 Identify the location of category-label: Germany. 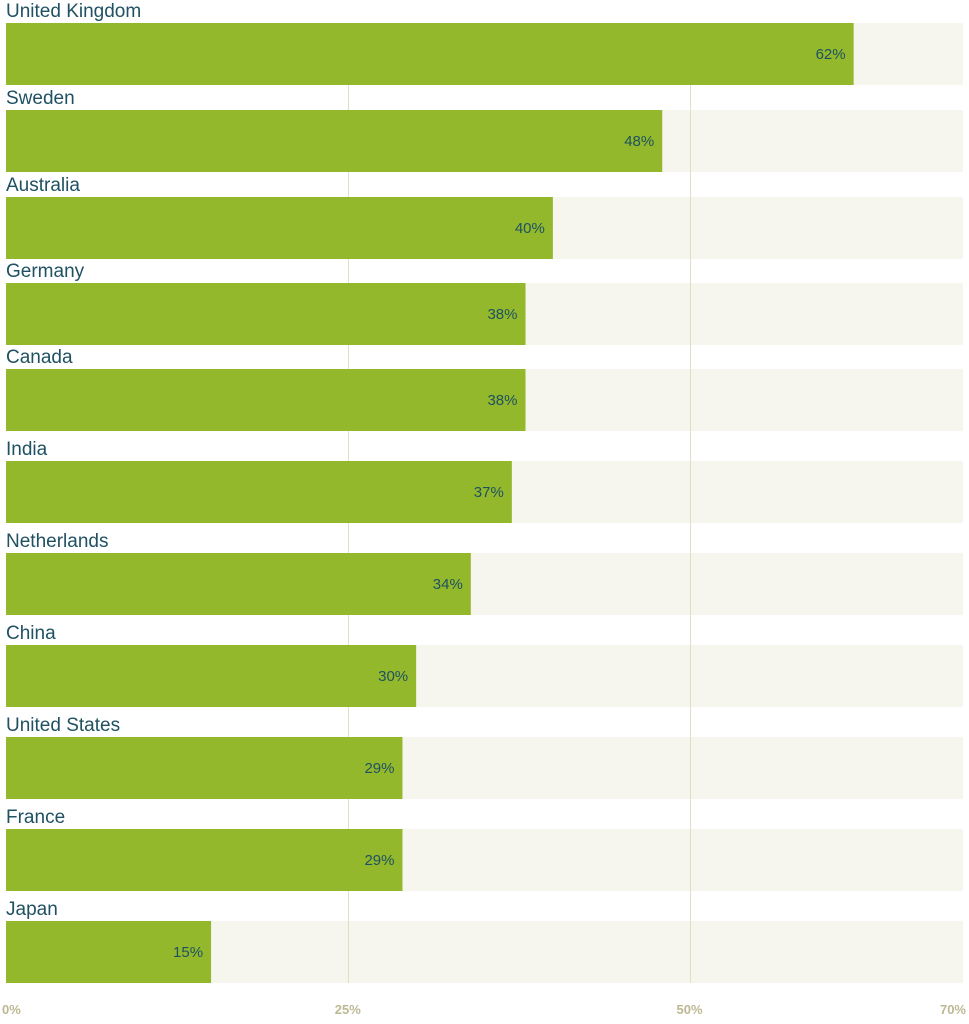
(45, 271).